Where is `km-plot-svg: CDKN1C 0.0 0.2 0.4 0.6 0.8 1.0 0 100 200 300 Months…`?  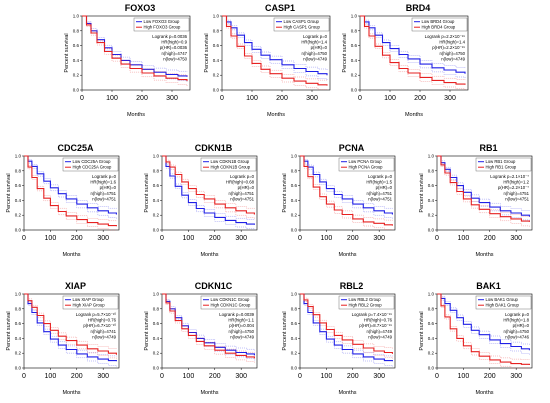 km-plot-svg: CDKN1C 0.0 0.2 0.4 0.6 0.8 1.0 0 100 200 300 Months… is located at coordinates (201, 338).